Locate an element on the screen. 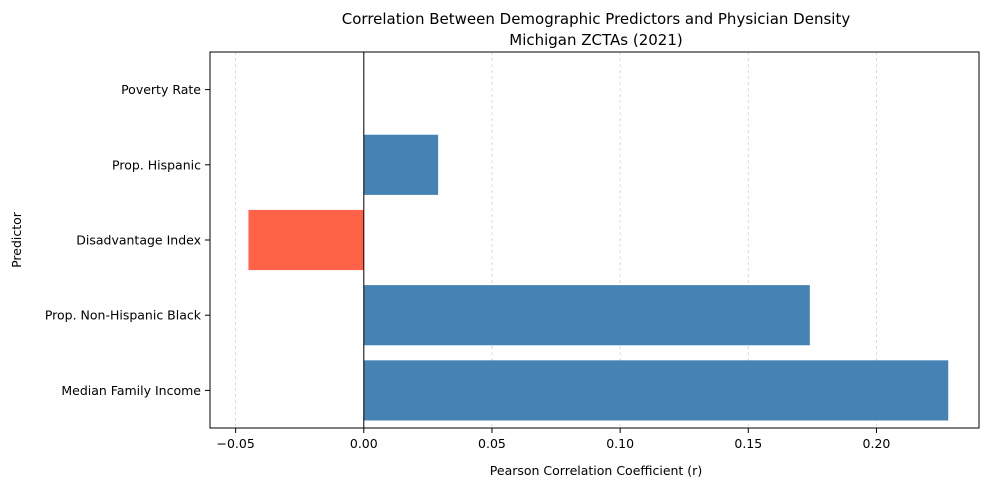  y-tick-label: Disadvantage Index is located at coordinates (138, 240).